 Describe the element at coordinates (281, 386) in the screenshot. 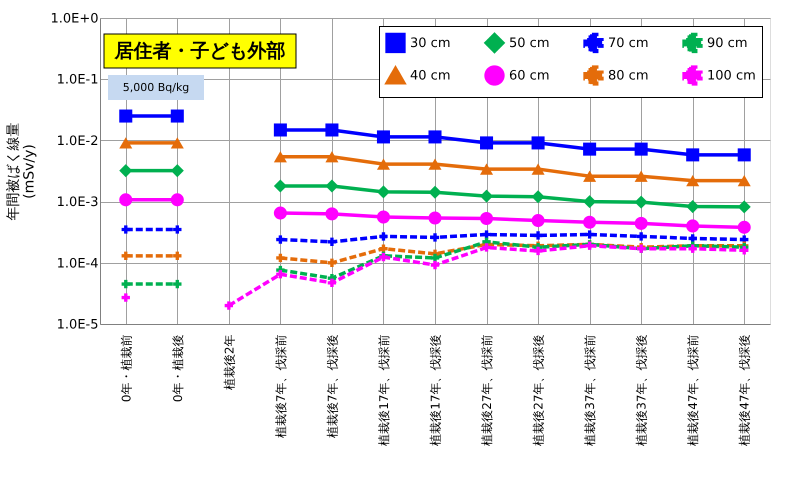

I see `x-tick-label: 植栽後7年、伐採前` at that location.